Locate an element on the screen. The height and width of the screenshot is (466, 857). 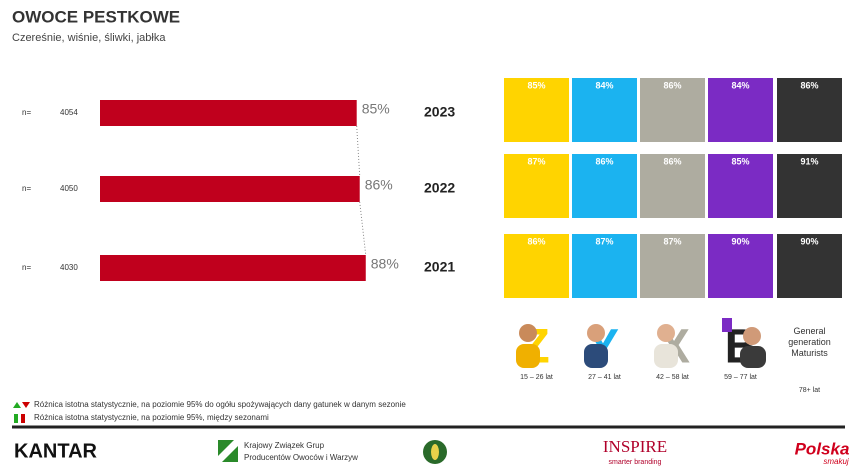
logo: Polska is located at coordinates (822, 448).